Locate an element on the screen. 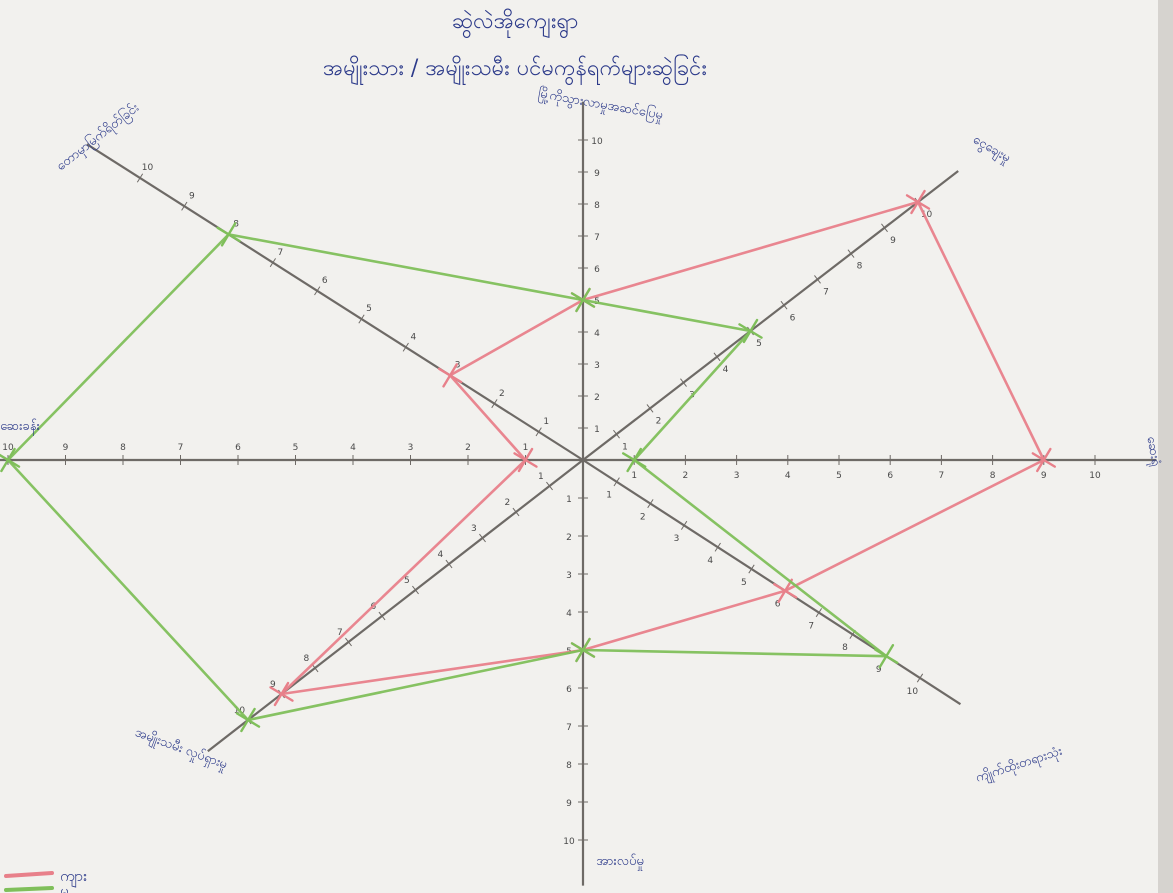 The image size is (1173, 893). chart-title: ဆွဲလဲအိုကျေးရွာ is located at coordinates (515, 23).